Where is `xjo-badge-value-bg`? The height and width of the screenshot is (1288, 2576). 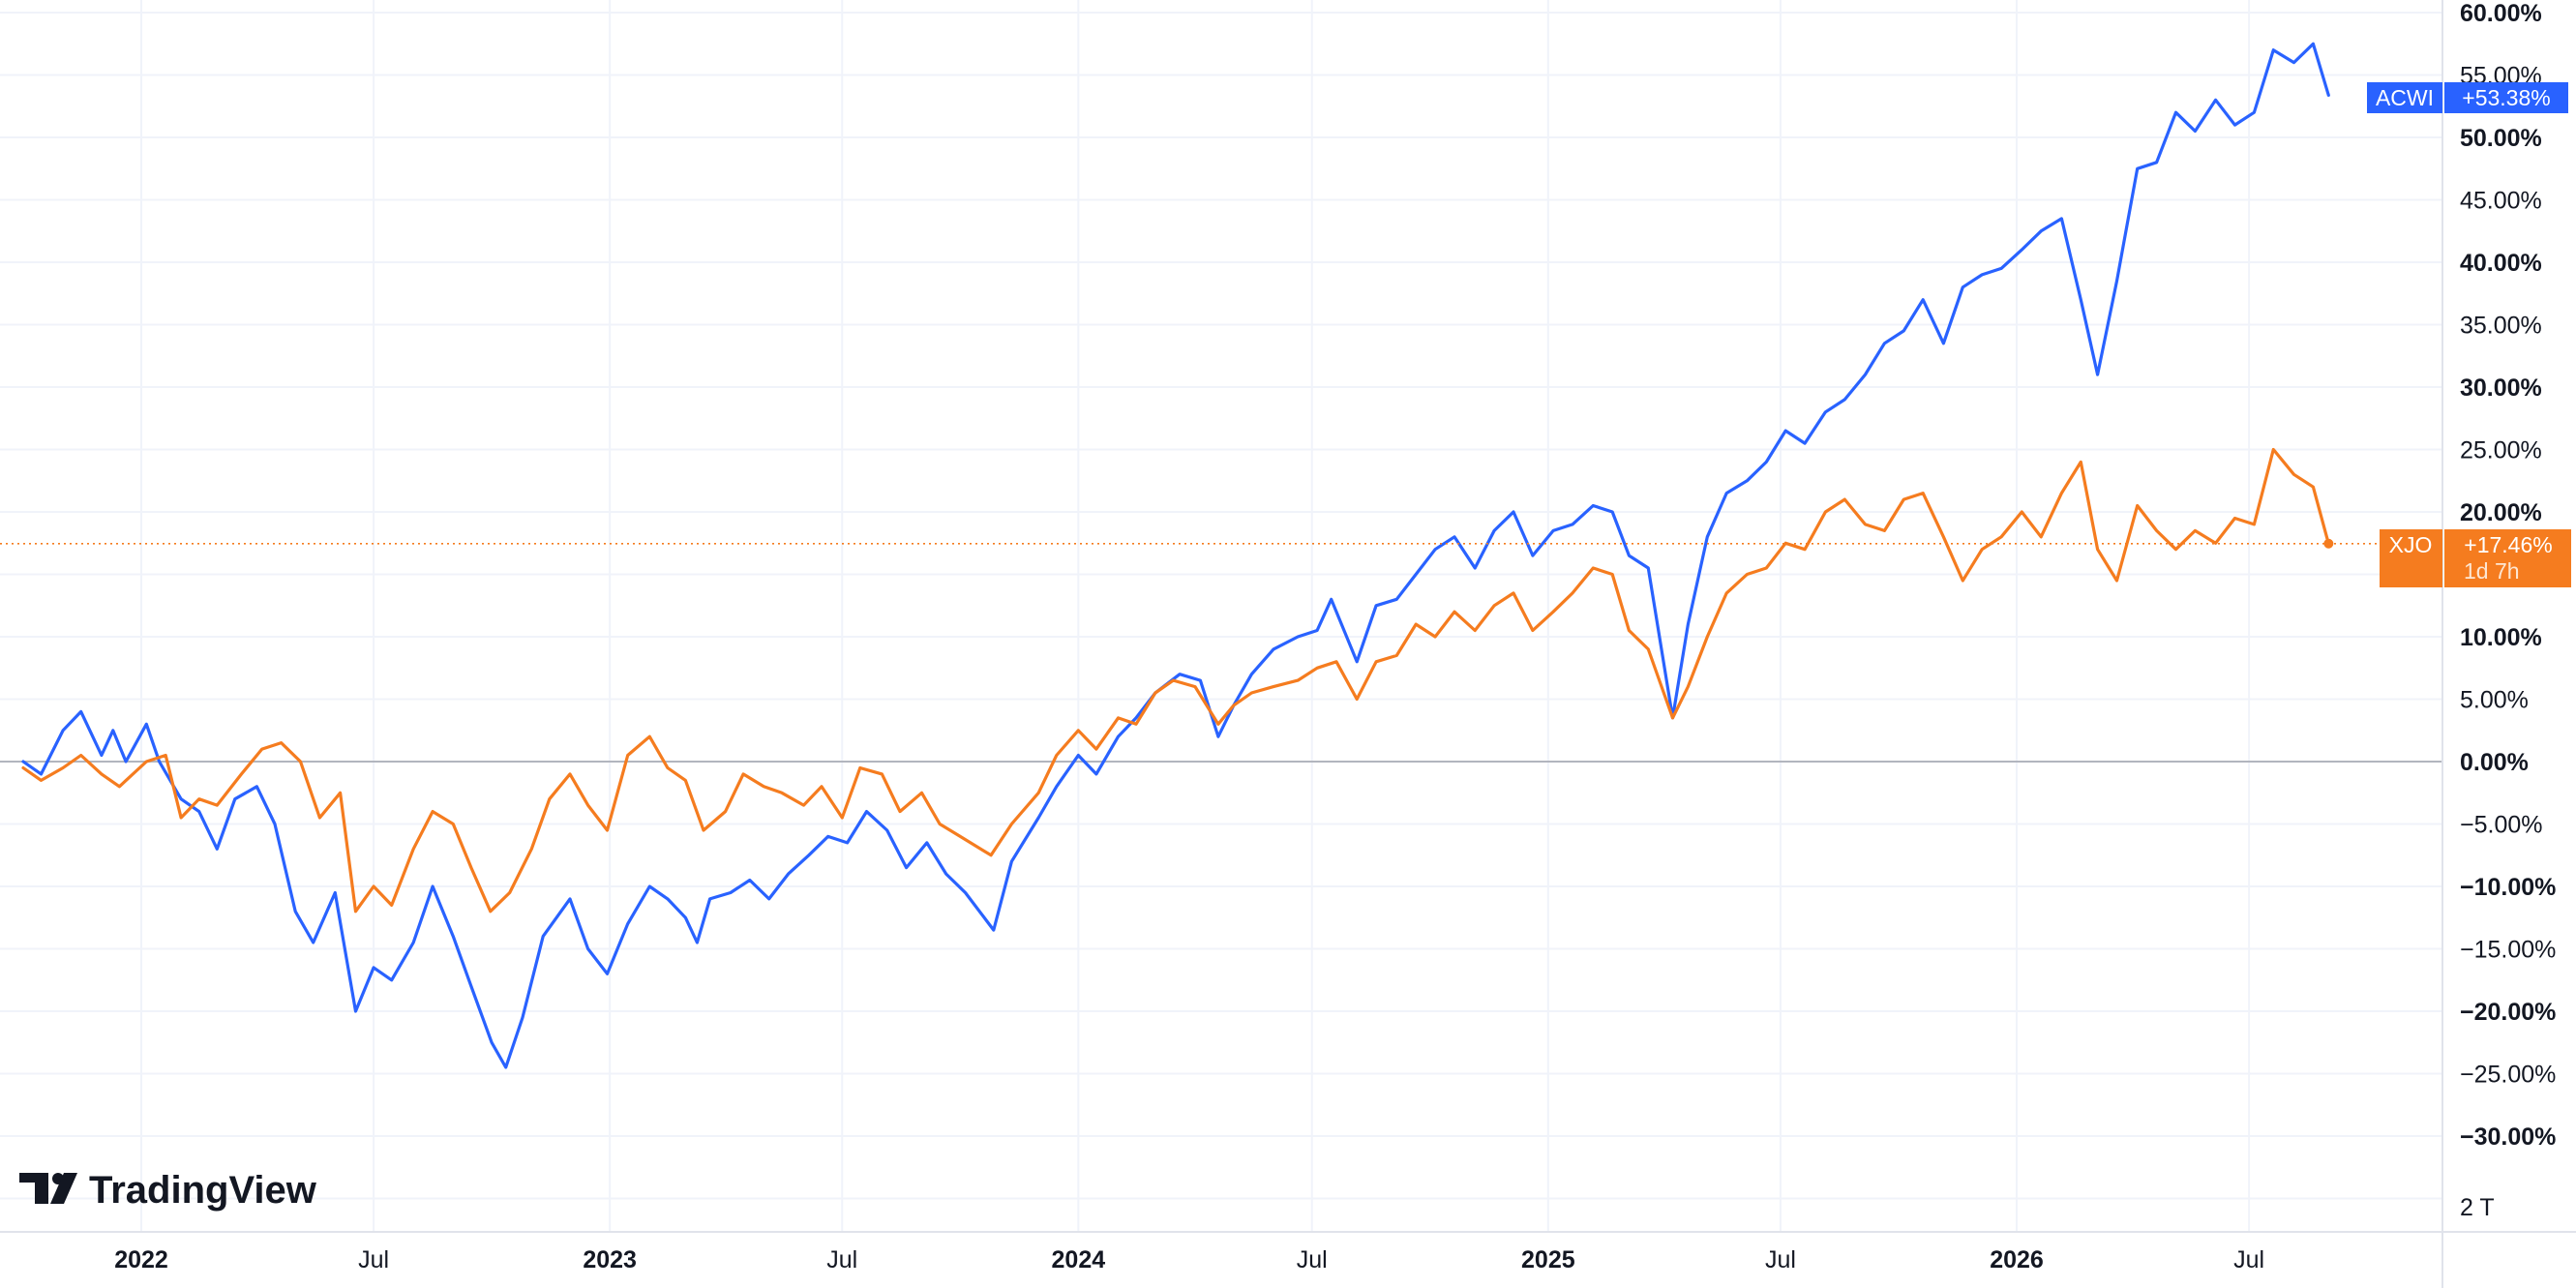 xjo-badge-value-bg is located at coordinates (2507, 558).